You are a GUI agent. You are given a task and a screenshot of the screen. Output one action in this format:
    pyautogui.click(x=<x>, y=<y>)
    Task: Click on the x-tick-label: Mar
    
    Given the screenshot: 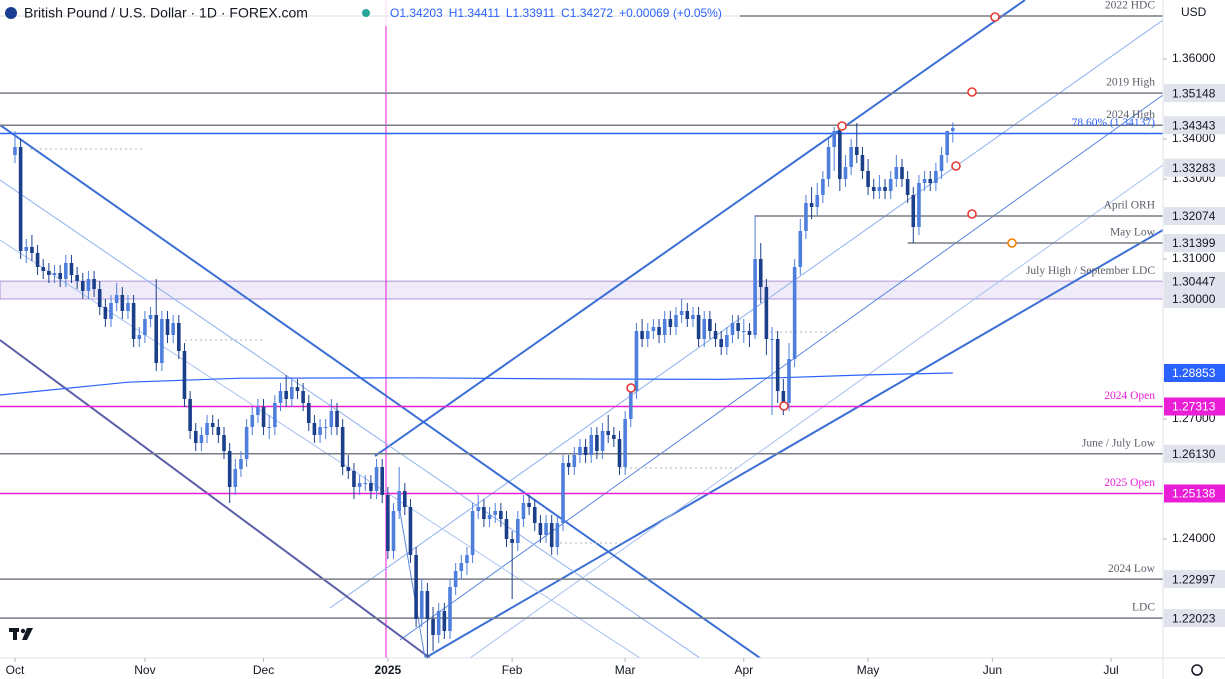 What is the action you would take?
    pyautogui.click(x=625, y=670)
    